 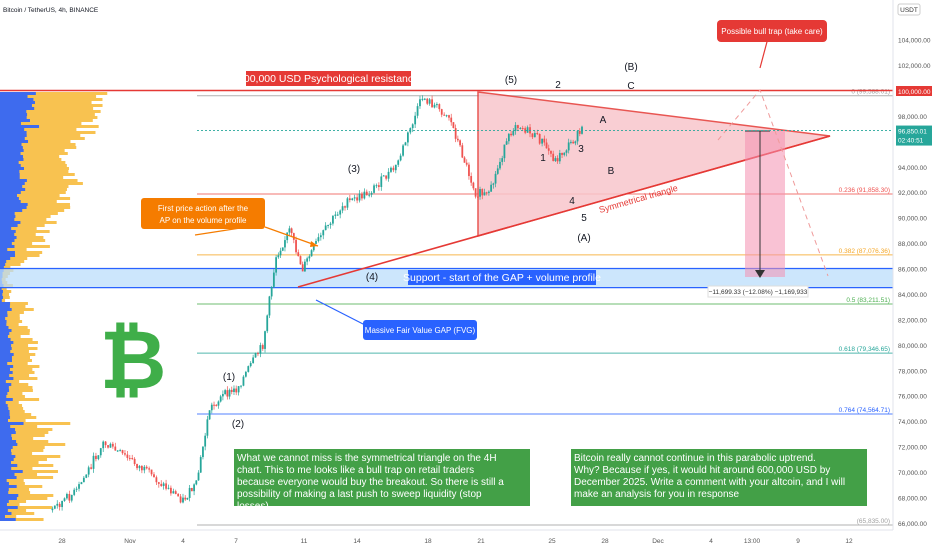 I want to click on left-note-box, so click(x=382, y=477).